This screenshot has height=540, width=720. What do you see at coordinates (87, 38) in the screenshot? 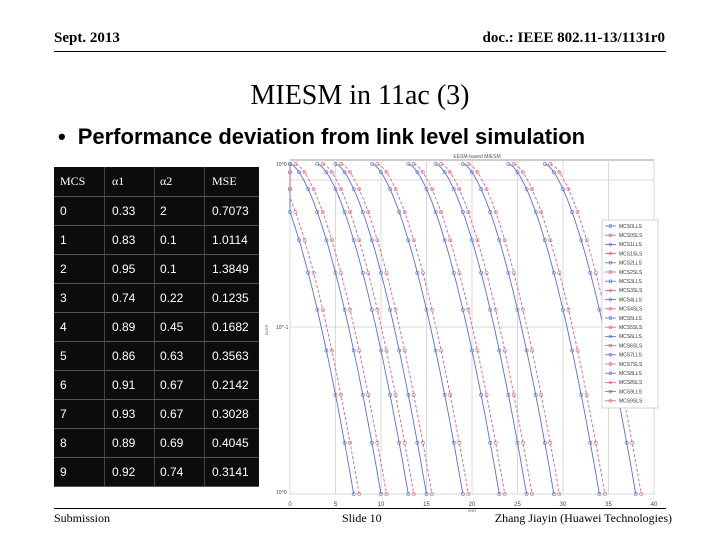
I see `header-date: Sept. 2013` at bounding box center [87, 38].